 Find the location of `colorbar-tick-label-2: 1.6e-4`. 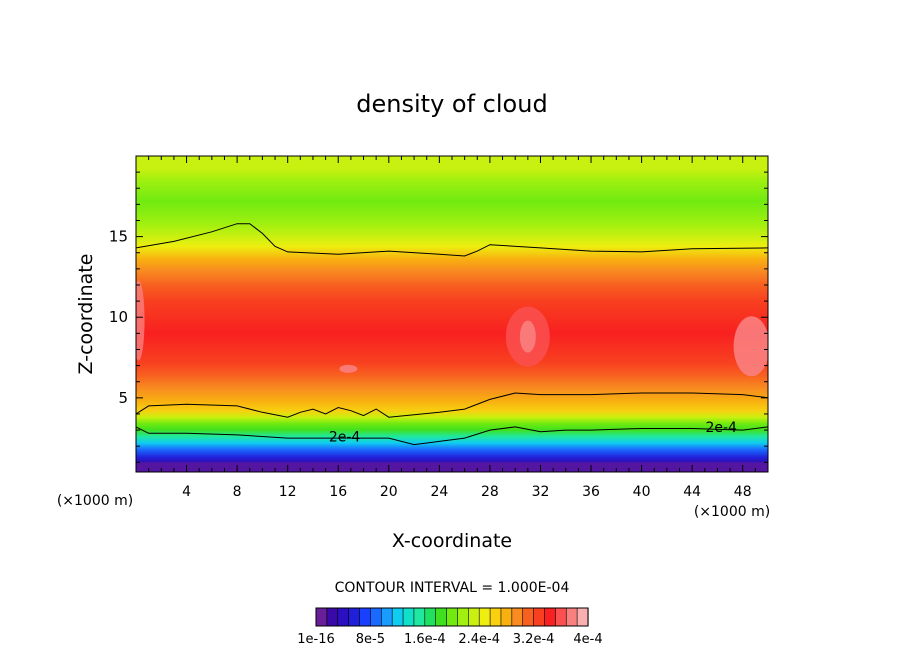

colorbar-tick-label-2: 1.6e-4 is located at coordinates (425, 639).